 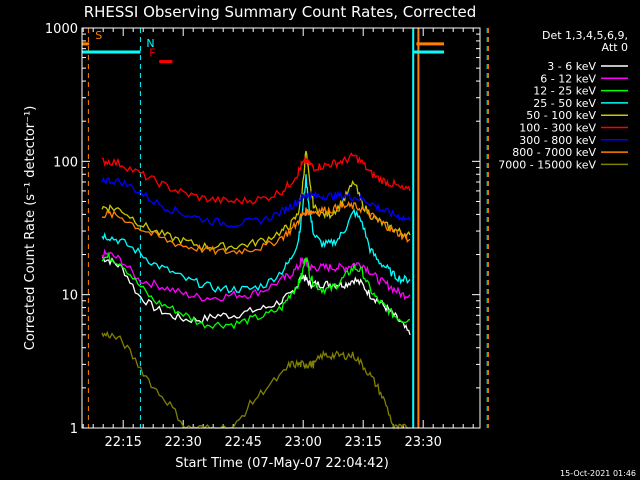 What do you see at coordinates (568, 78) in the screenshot?
I see `legend-entry-label: 6 - 12 keV` at bounding box center [568, 78].